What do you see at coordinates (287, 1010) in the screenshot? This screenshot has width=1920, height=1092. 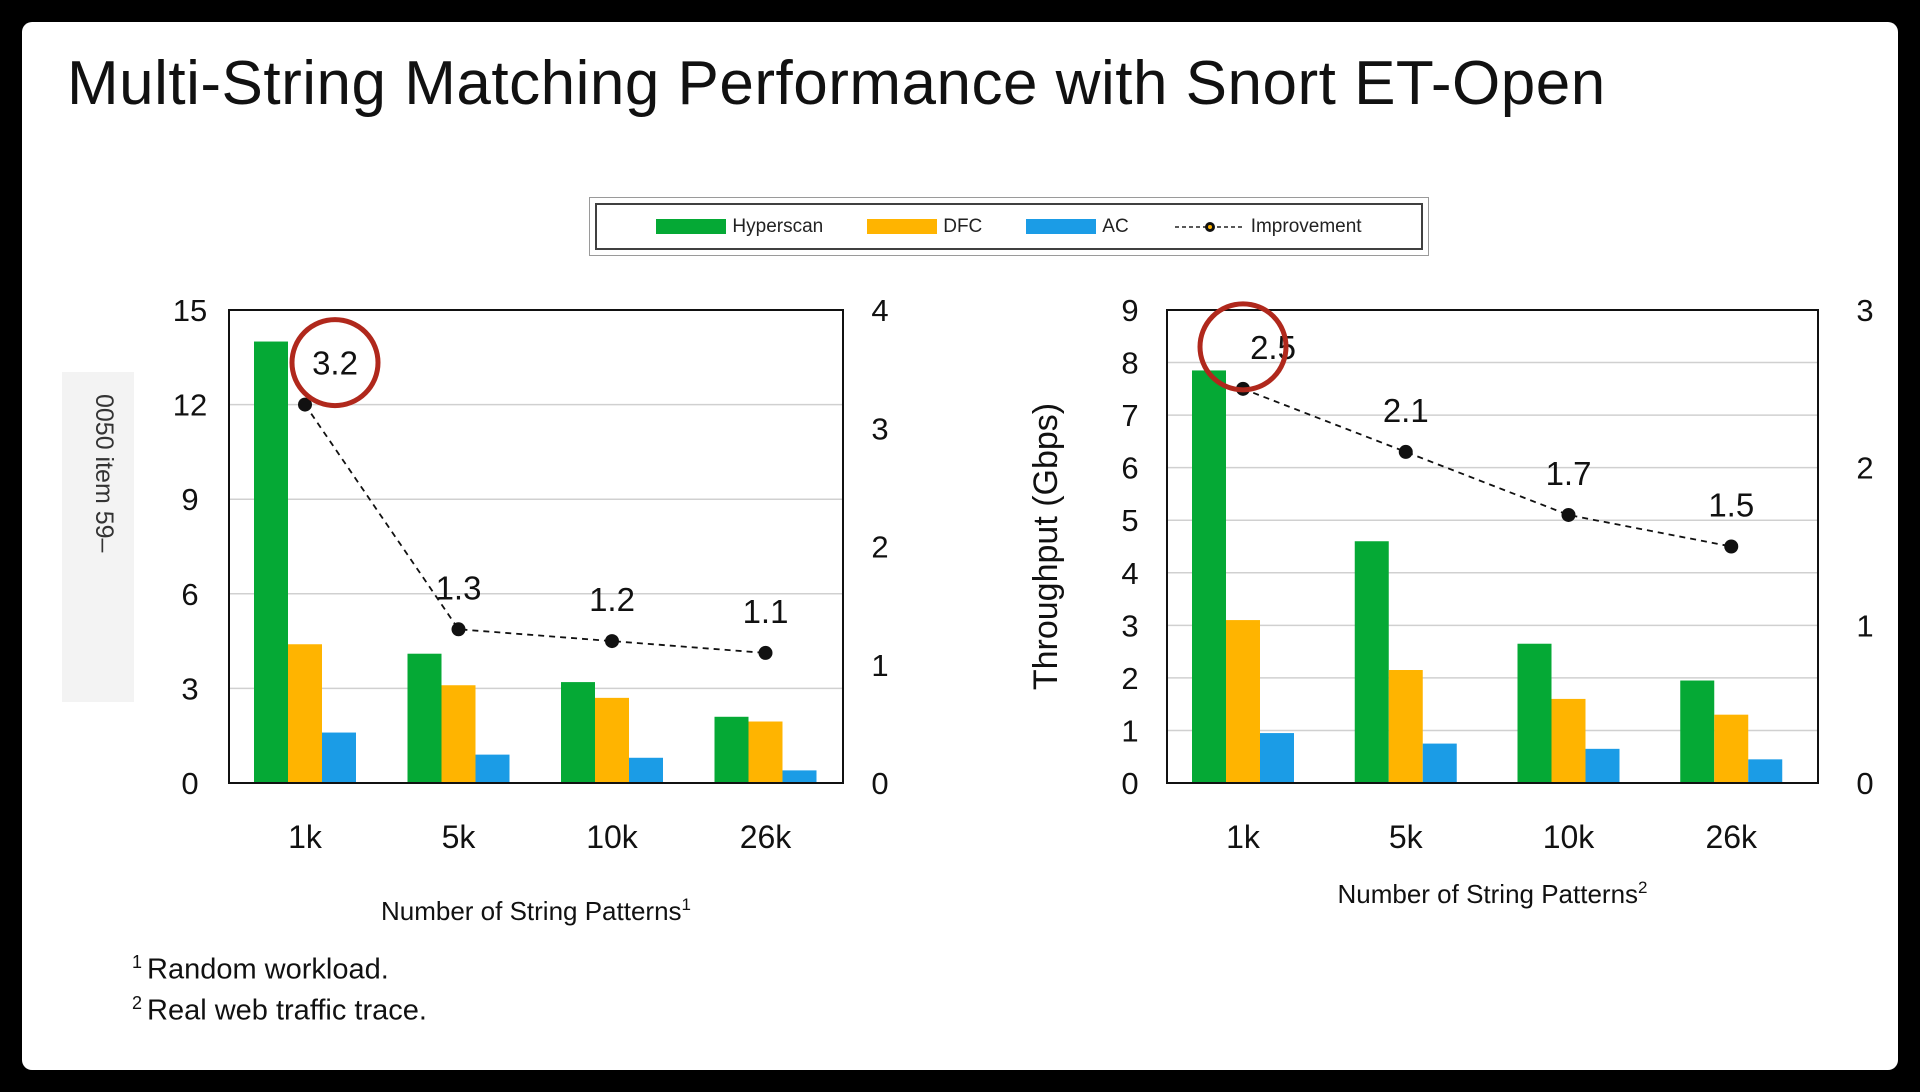 I see `footnote-2-text: Real web traffic trace.` at bounding box center [287, 1010].